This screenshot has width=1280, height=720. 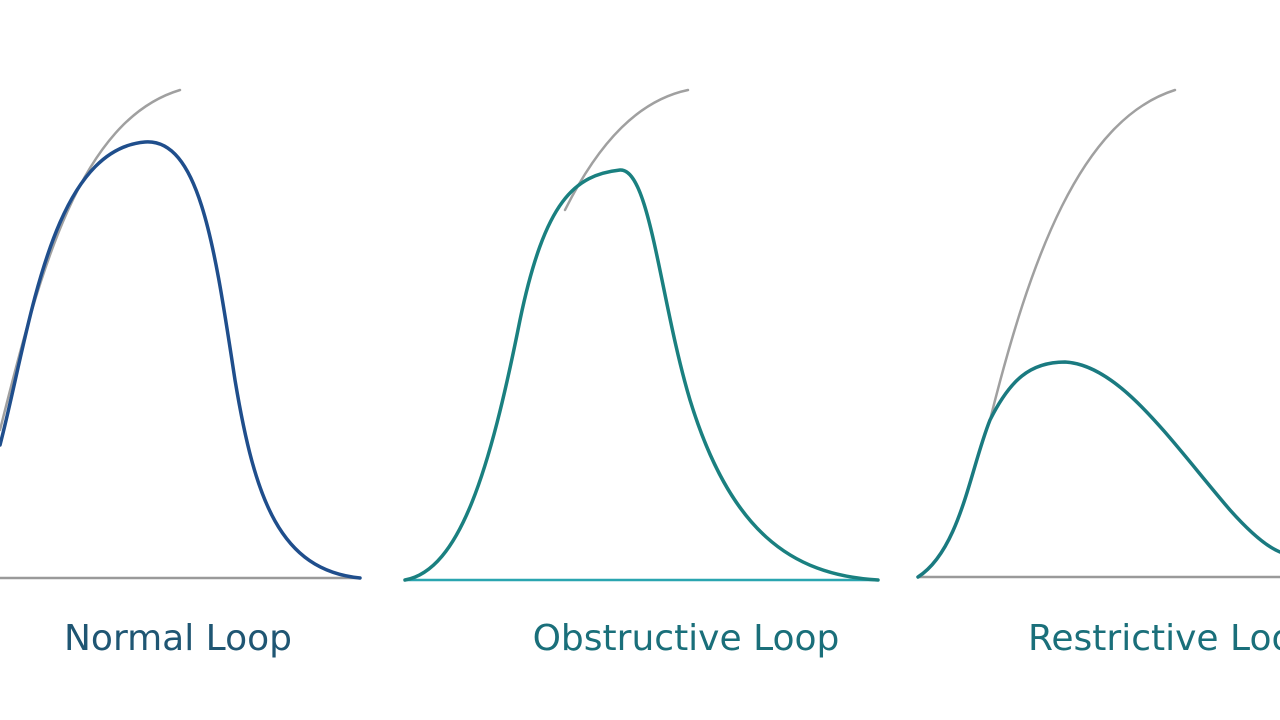 I want to click on loop-label: Obstructive Loop, so click(x=686, y=638).